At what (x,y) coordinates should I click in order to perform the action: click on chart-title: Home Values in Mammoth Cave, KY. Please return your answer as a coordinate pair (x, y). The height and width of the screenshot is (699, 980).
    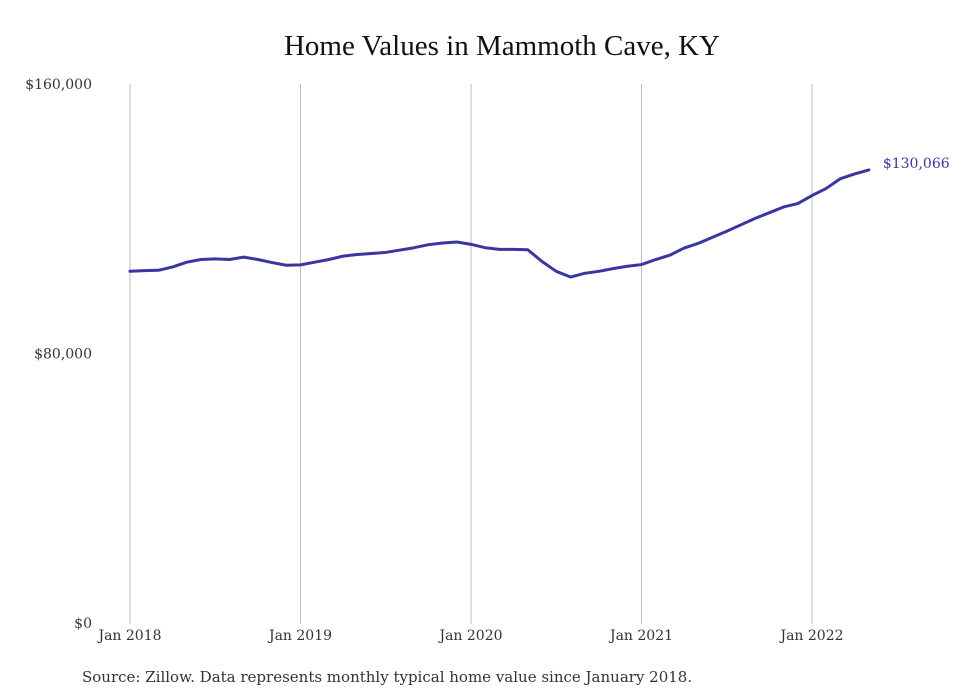
    Looking at the image, I should click on (502, 46).